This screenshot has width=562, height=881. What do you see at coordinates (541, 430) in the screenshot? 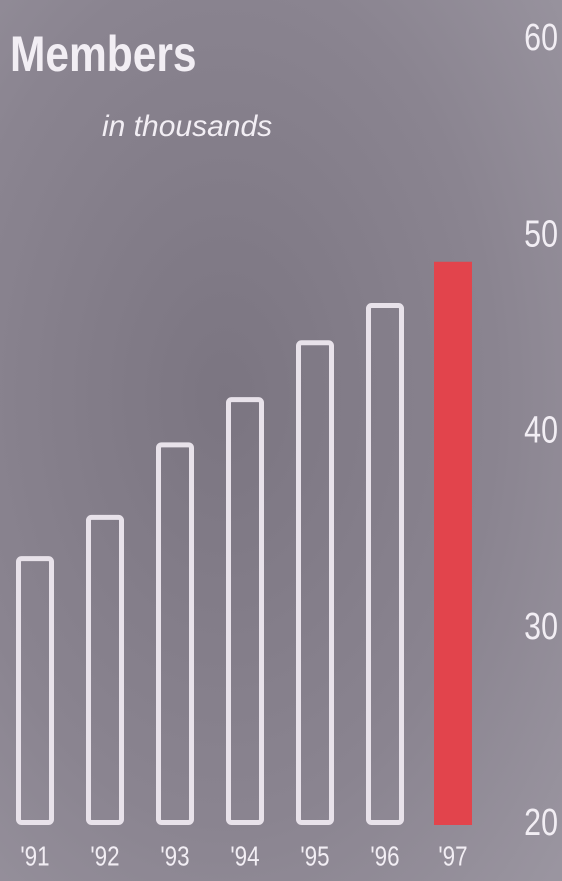
I see `y-tick-label: 40` at bounding box center [541, 430].